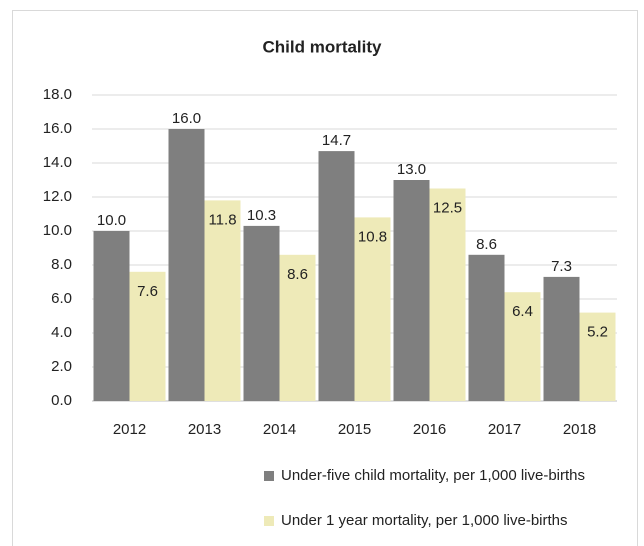 This screenshot has width=644, height=546. Describe the element at coordinates (57, 128) in the screenshot. I see `y-tick-label: 16.0` at that location.